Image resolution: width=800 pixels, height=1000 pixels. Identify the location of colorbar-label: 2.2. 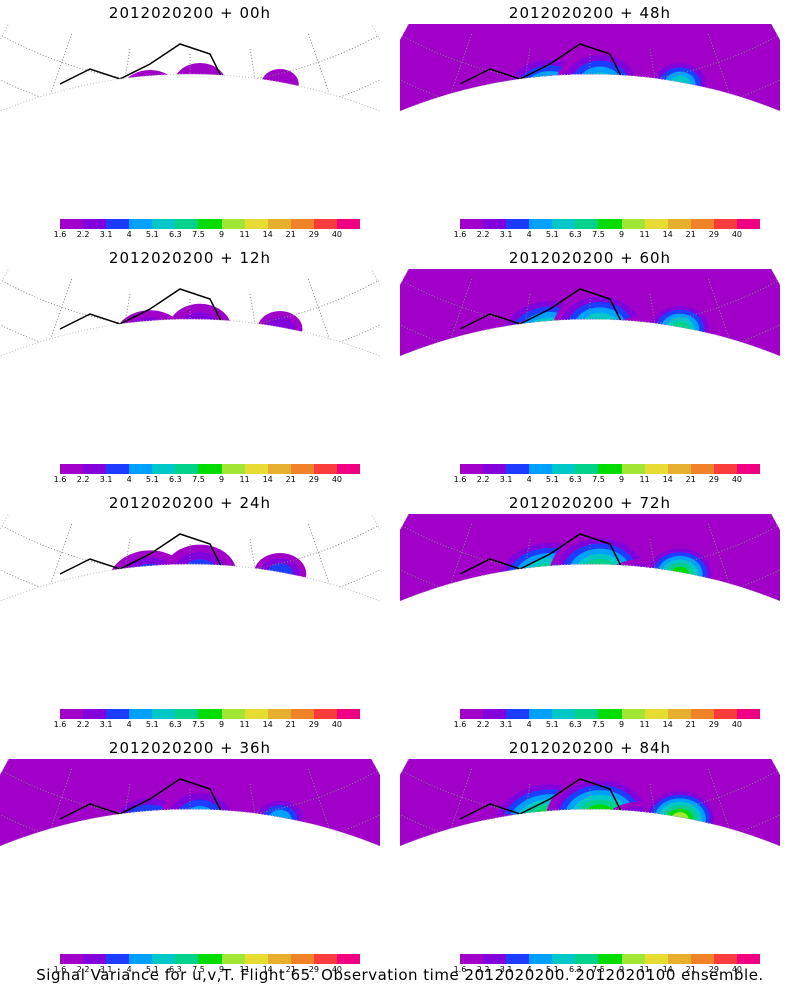
(83, 969).